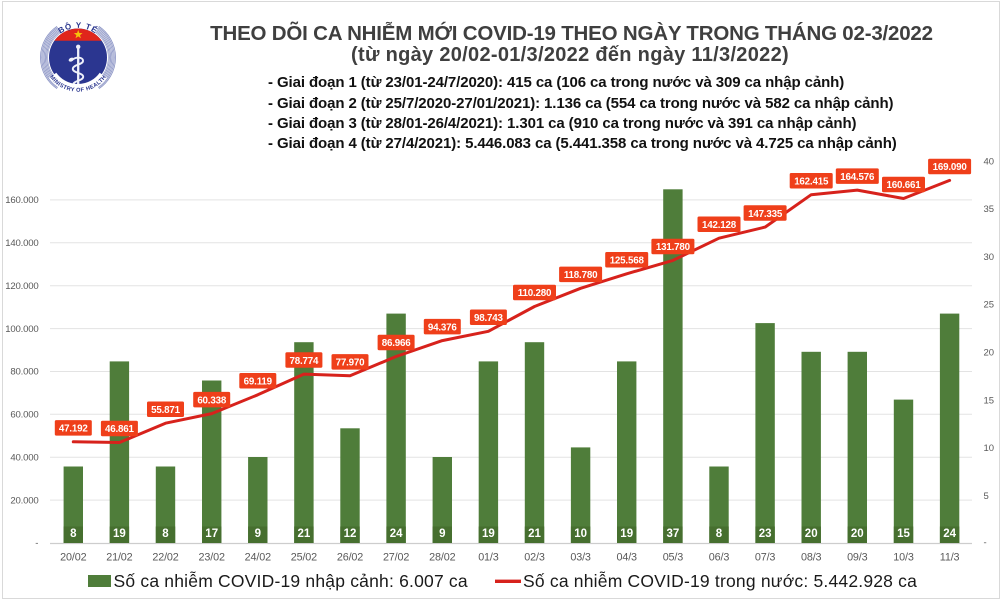  What do you see at coordinates (21, 286) in the screenshot?
I see `svg-text: 120.000` at bounding box center [21, 286].